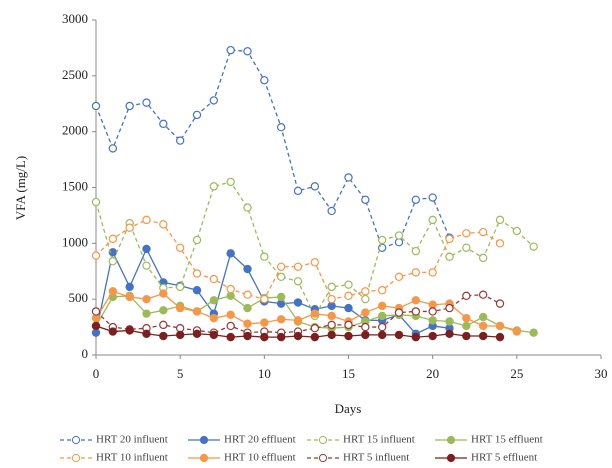 The width and height of the screenshot is (612, 468). Describe the element at coordinates (96, 373) in the screenshot. I see `x-tick-label: 0` at that location.